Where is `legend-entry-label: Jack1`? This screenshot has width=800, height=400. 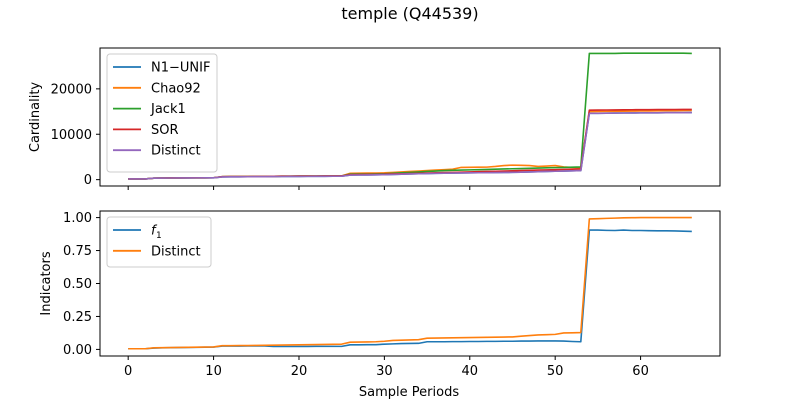 legend-entry-label: Jack1 is located at coordinates (168, 109).